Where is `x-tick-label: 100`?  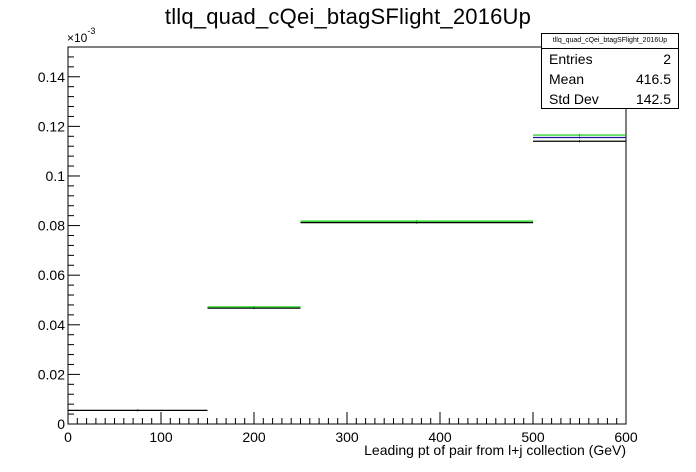
x-tick-label: 100 is located at coordinates (161, 437).